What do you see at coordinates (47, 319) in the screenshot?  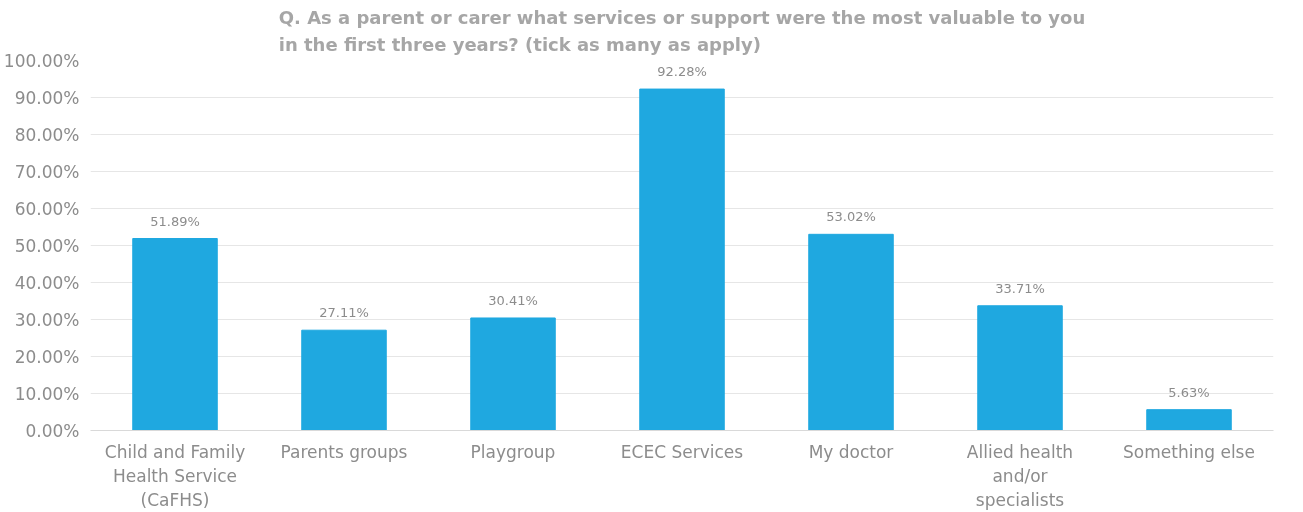 I see `y-tick-label: 30.00%` at bounding box center [47, 319].